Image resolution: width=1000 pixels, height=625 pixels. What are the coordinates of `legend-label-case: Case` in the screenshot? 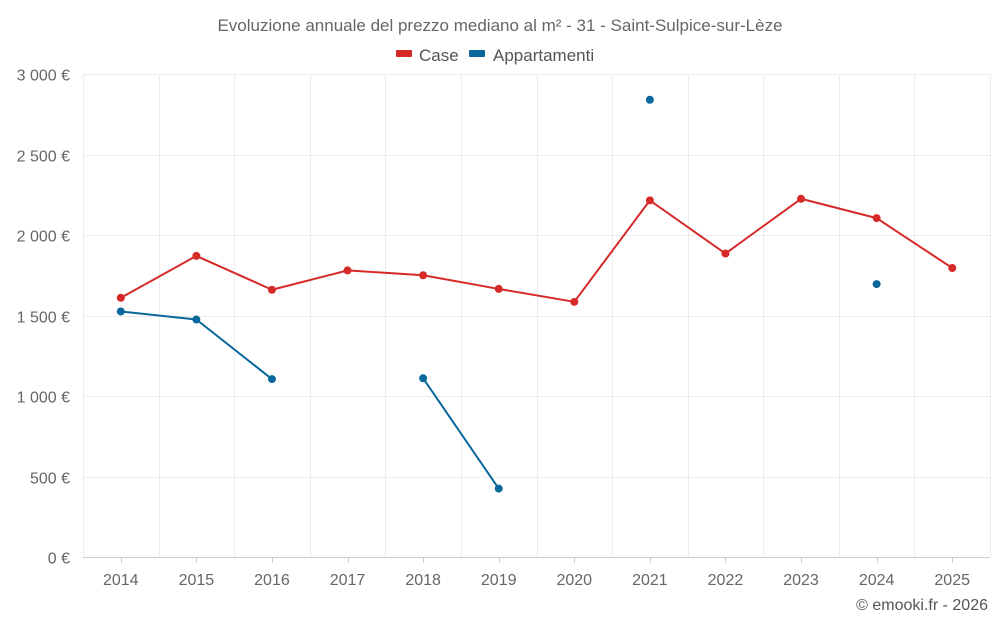 It's located at (439, 55).